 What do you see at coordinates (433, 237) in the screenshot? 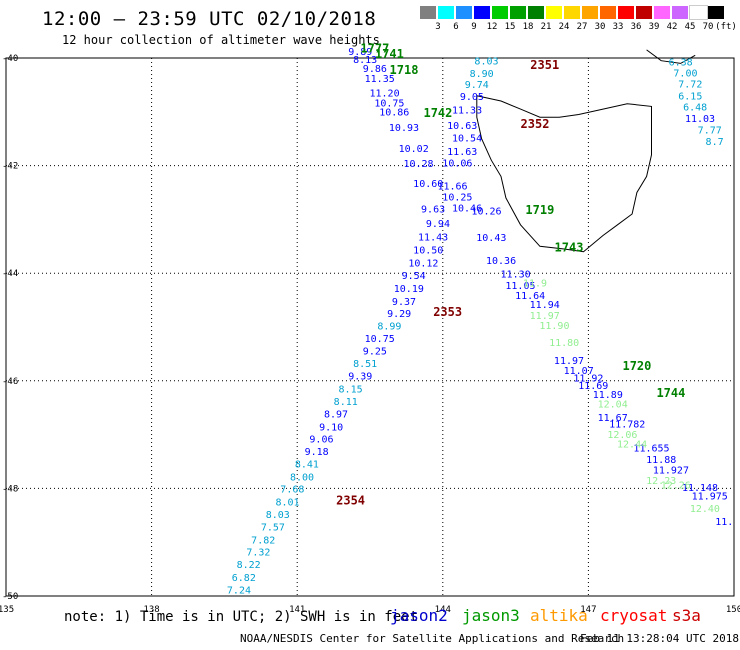
I see `wave-height-value: 11.43` at bounding box center [433, 237].